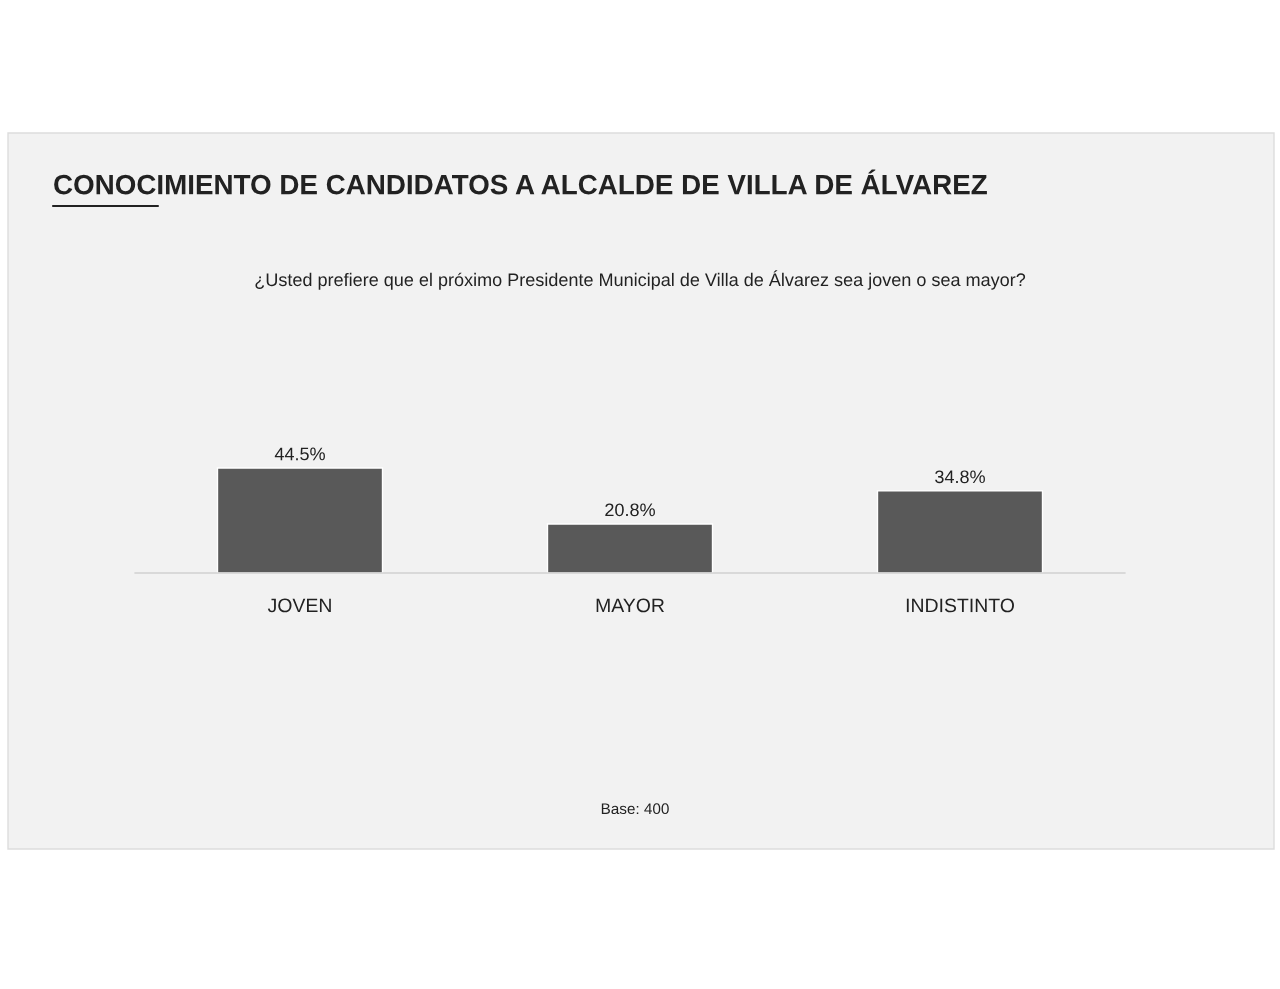 This screenshot has width=1280, height=989. What do you see at coordinates (960, 605) in the screenshot?
I see `x-tick-label: INDISTINTO` at bounding box center [960, 605].